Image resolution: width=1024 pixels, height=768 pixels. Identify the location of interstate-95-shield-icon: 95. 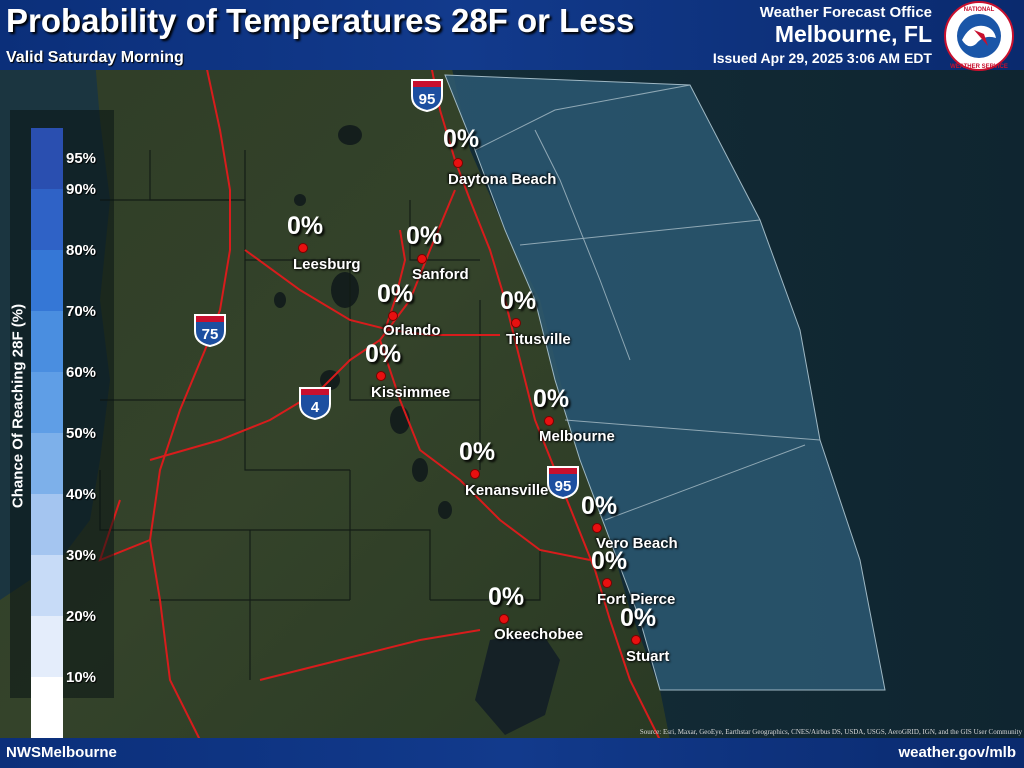
(427, 95).